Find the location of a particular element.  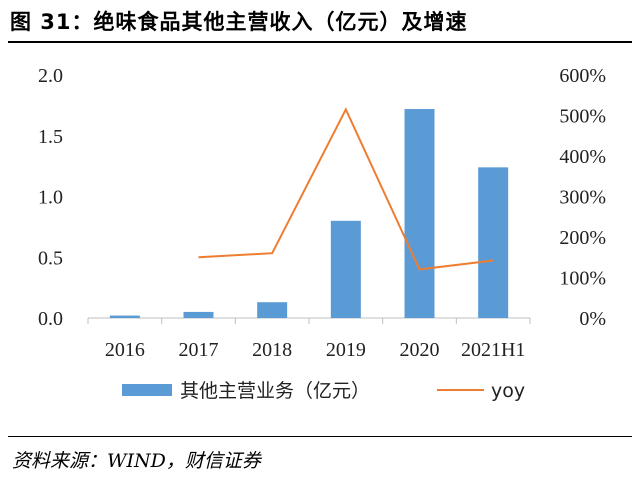

y-right-tick-label: 400% is located at coordinates (582, 157).